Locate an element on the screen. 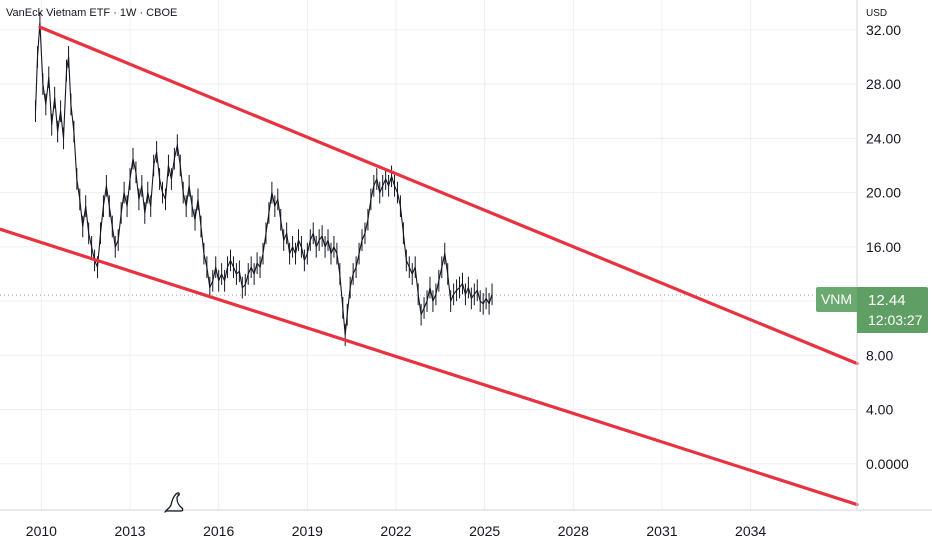  y-tick-label: 24.00 is located at coordinates (883, 138).